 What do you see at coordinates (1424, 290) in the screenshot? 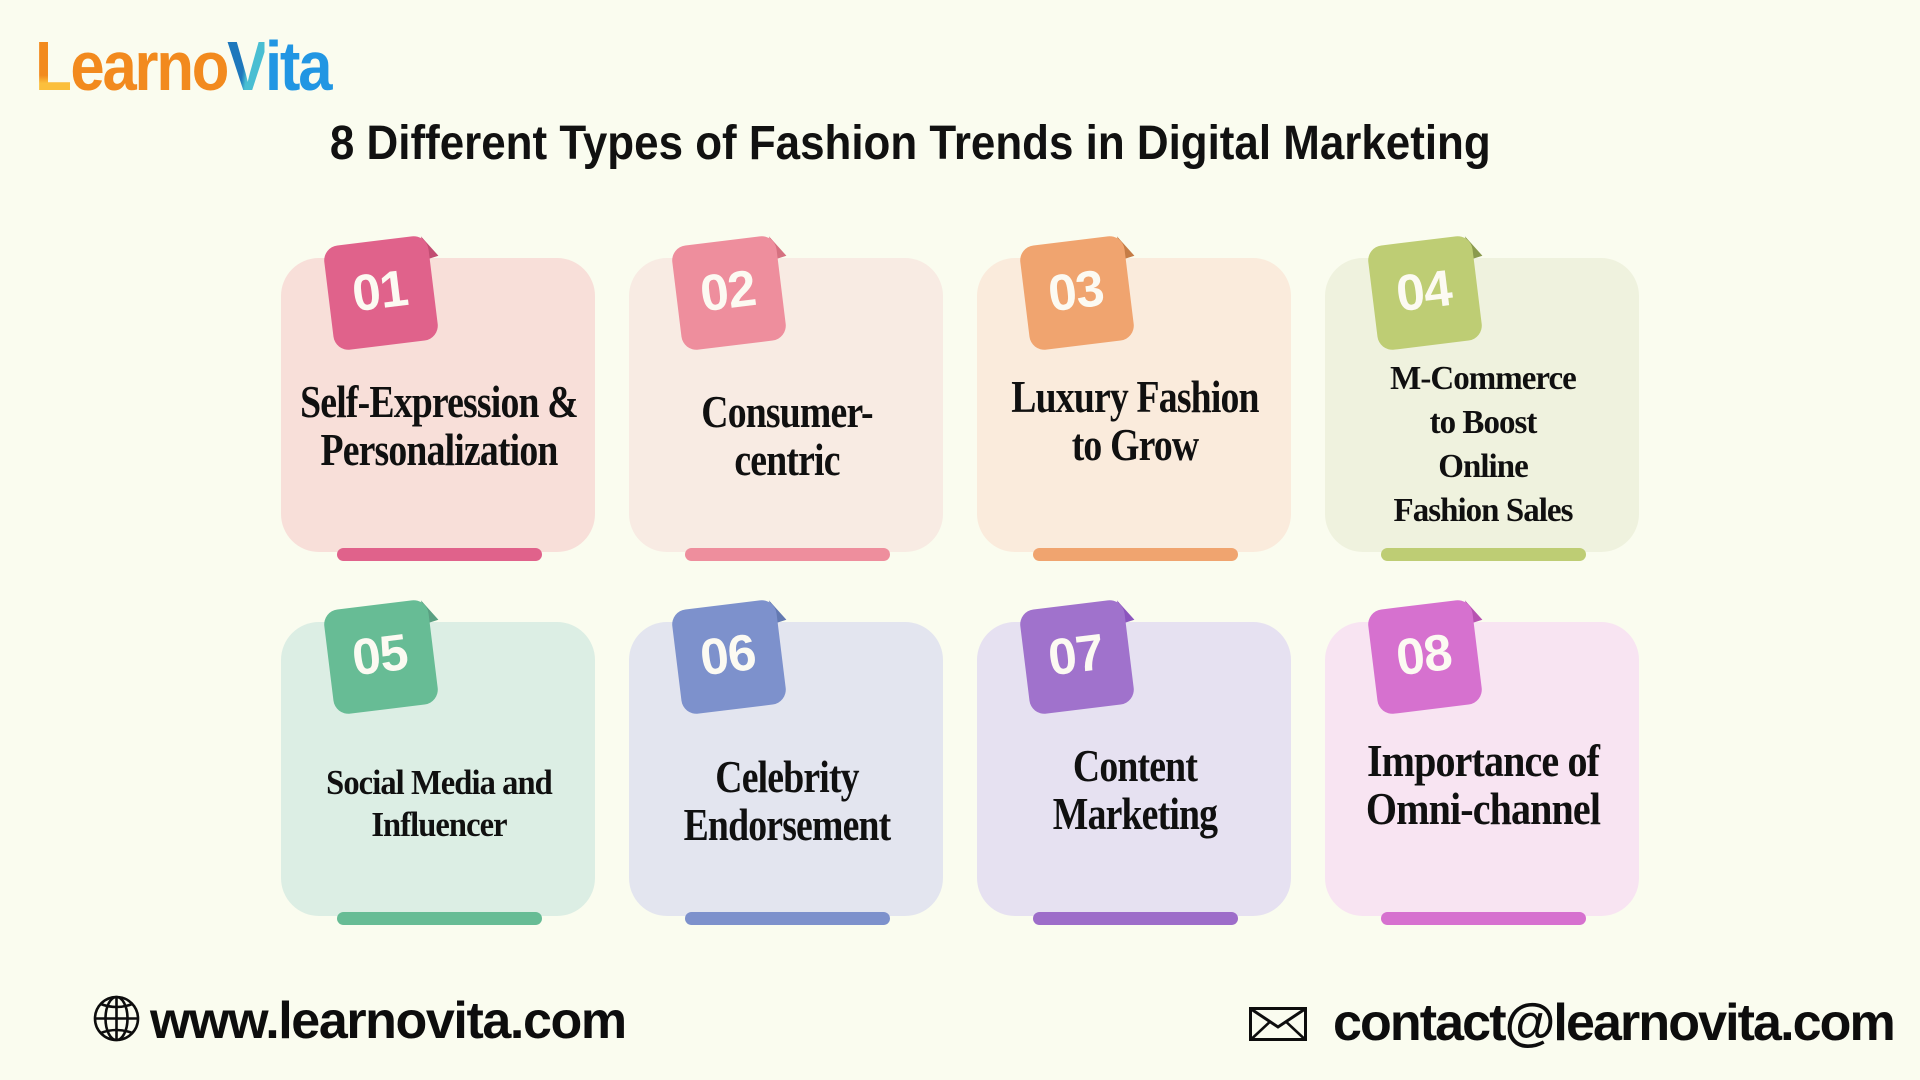
I see `svg-text: 04` at bounding box center [1424, 290].